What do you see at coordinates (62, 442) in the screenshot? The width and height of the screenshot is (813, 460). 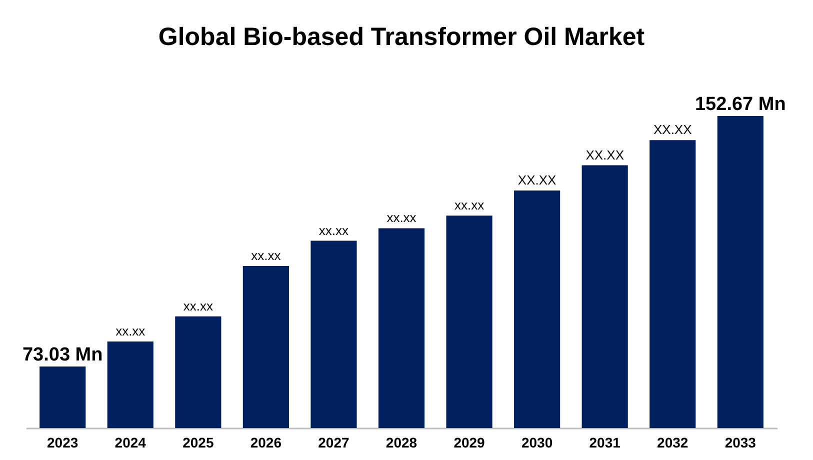 I see `x-tick-label: 2023` at bounding box center [62, 442].